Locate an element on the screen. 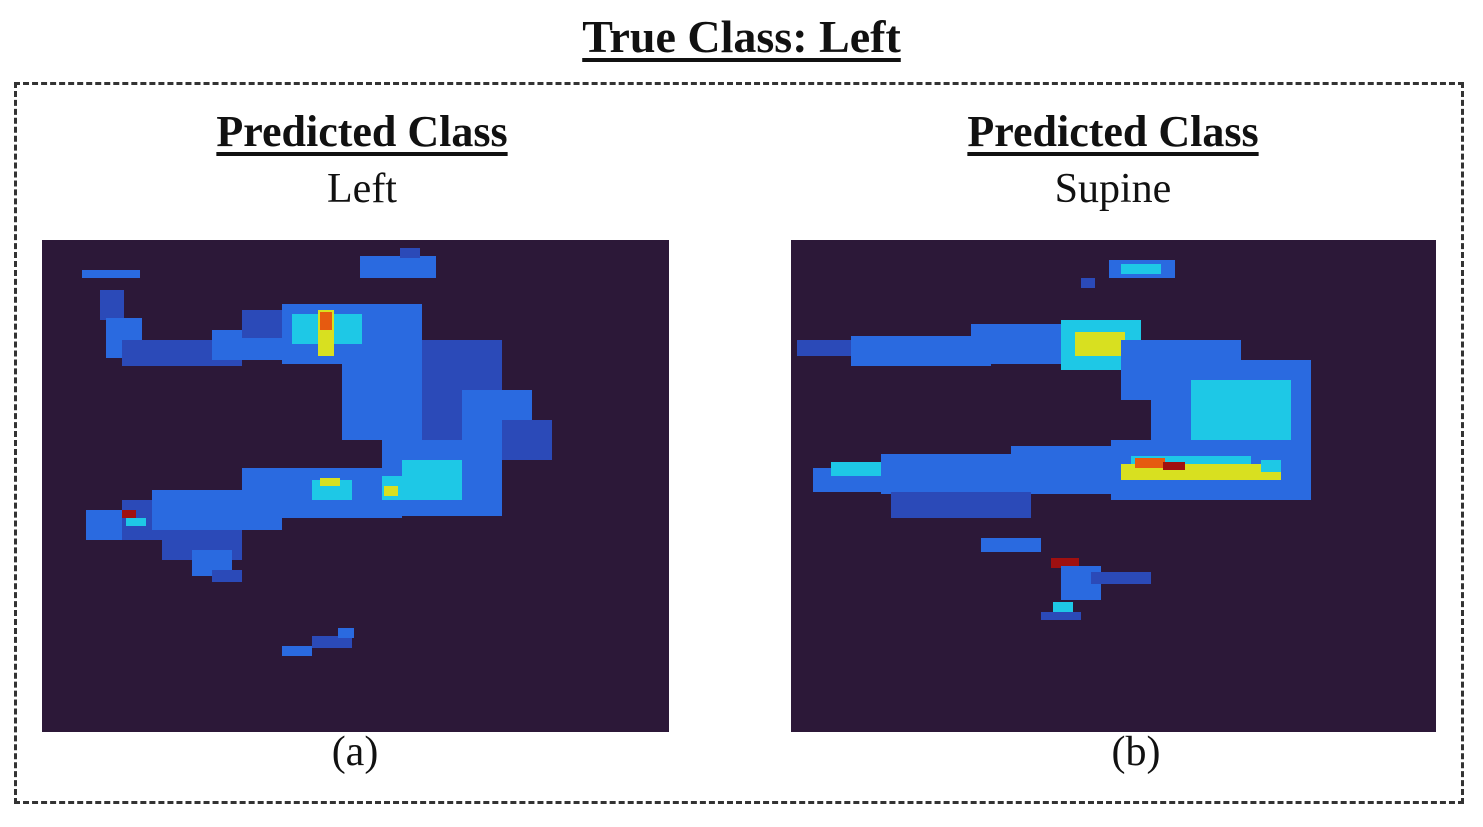 Image resolution: width=1483 pixels, height=827 pixels. figure-title: True Class: Left is located at coordinates (741, 36).